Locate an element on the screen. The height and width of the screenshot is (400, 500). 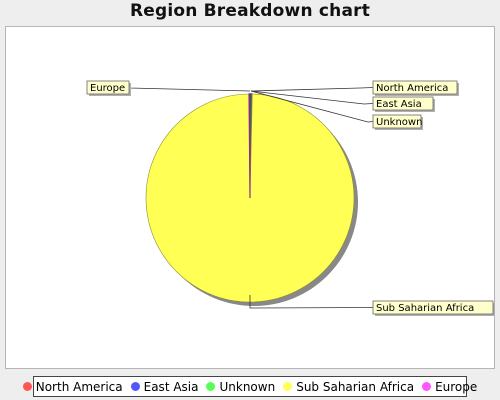
pie-label-unknown: Unknown is located at coordinates (399, 122).